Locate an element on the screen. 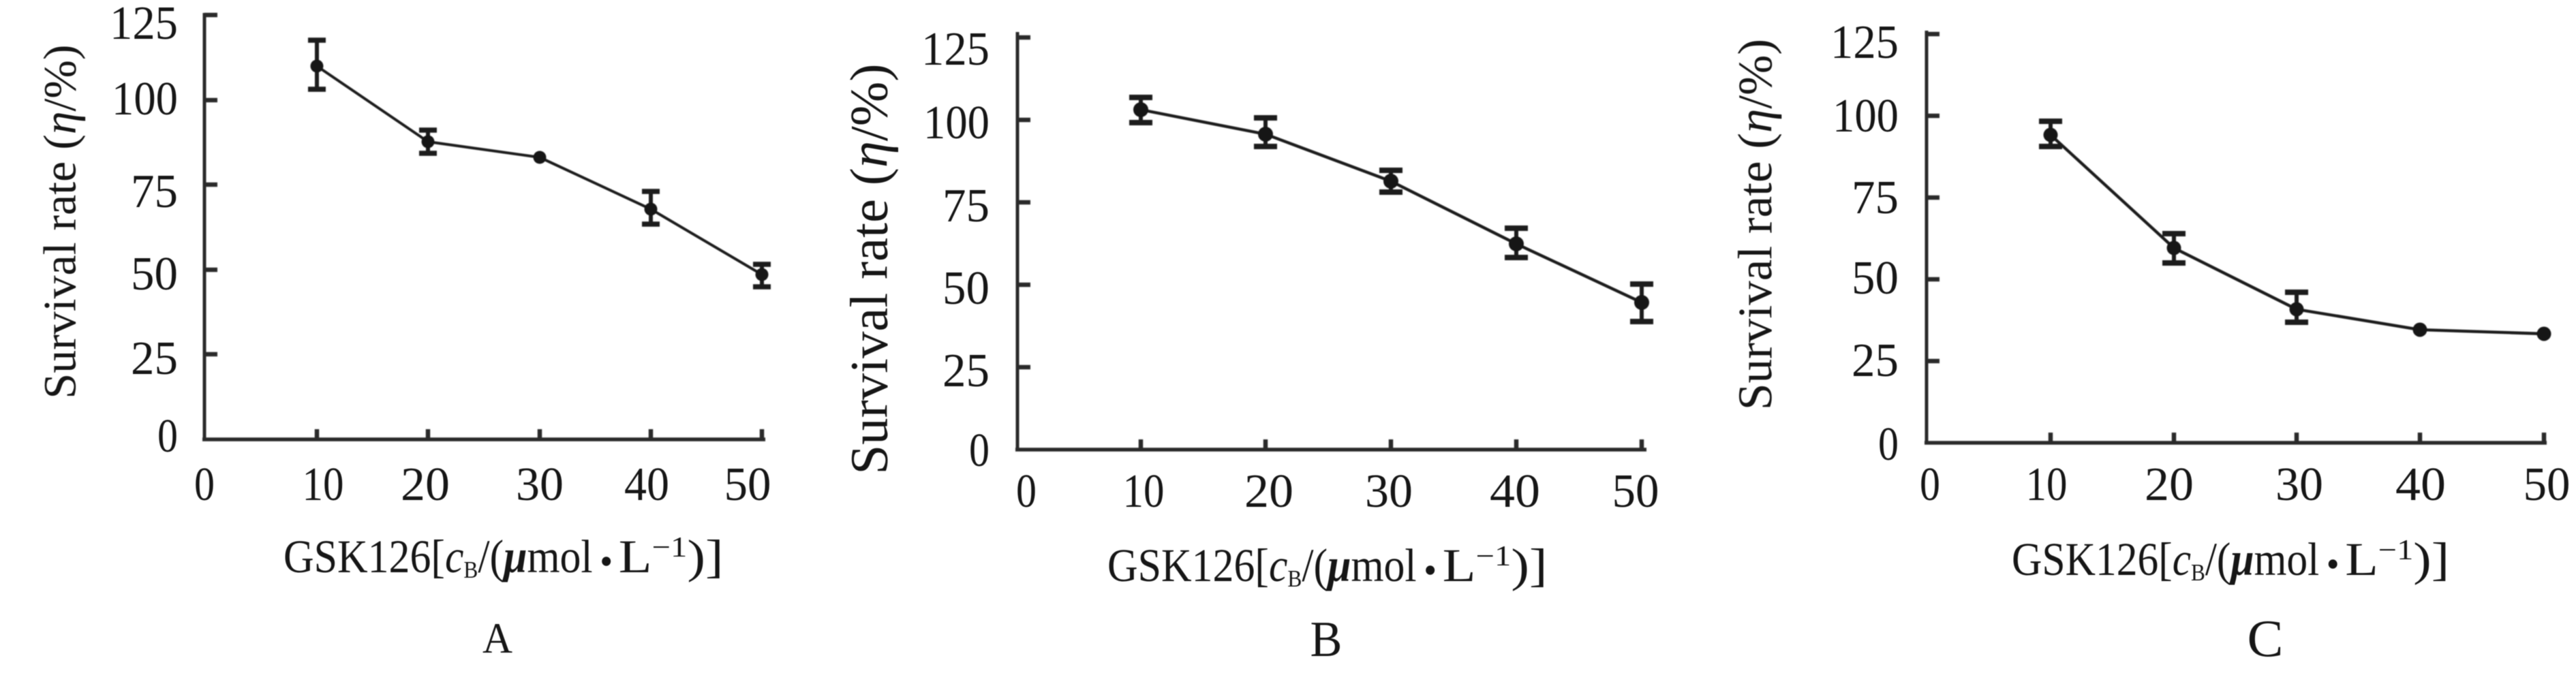 The width and height of the screenshot is (2576, 686). svg-text: C is located at coordinates (2266, 638).